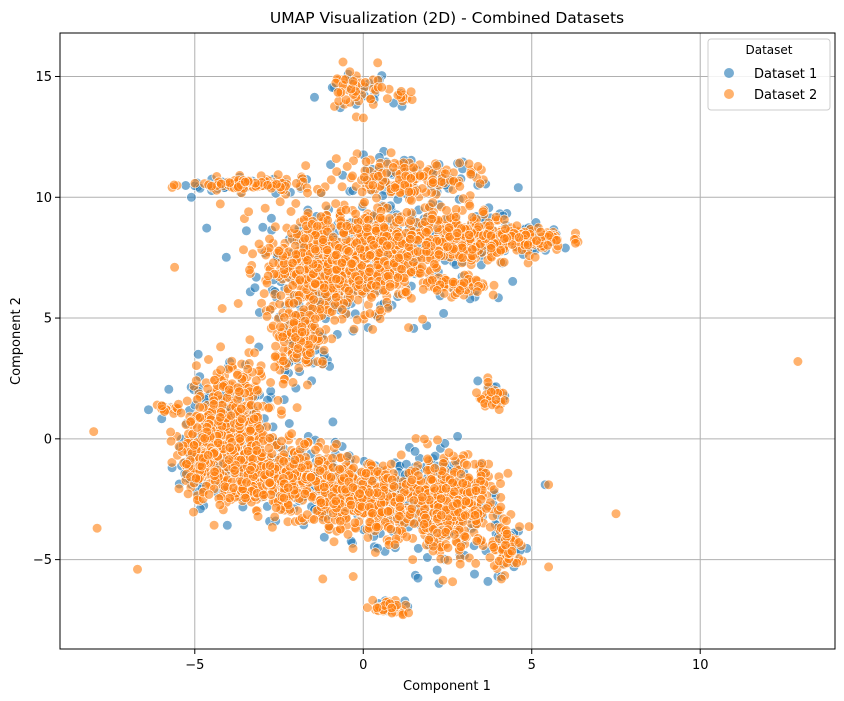 Image resolution: width=844 pixels, height=701 pixels. Describe the element at coordinates (43, 198) in the screenshot. I see `y-tick-label: 10` at that location.